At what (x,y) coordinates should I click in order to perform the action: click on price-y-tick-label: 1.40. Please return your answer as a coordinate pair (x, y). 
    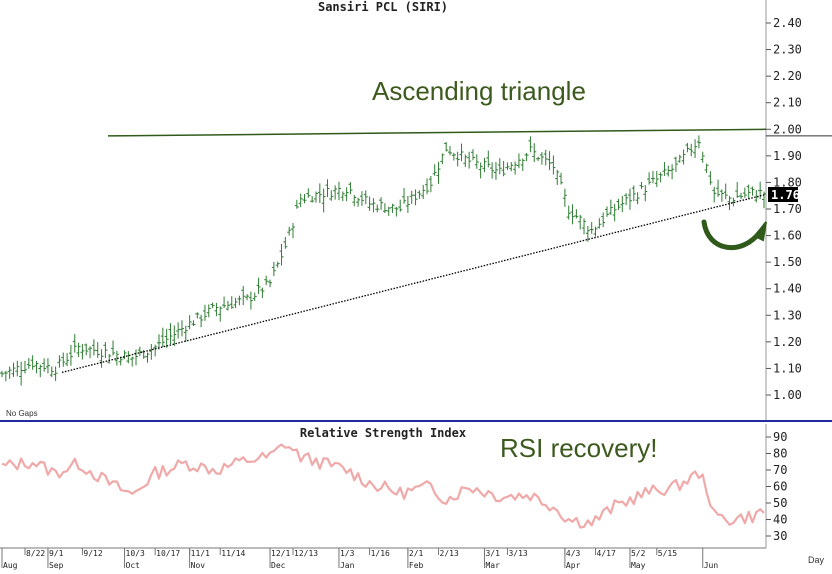
    Looking at the image, I should click on (787, 289).